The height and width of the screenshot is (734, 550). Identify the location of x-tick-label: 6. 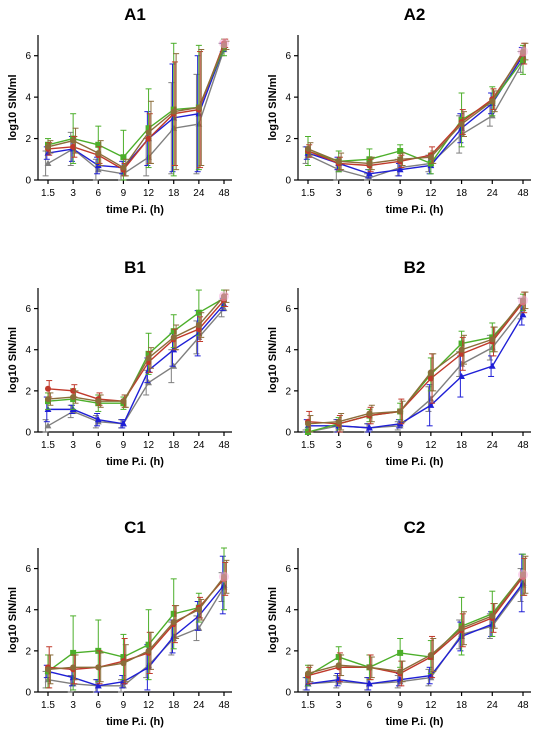
(370, 705).